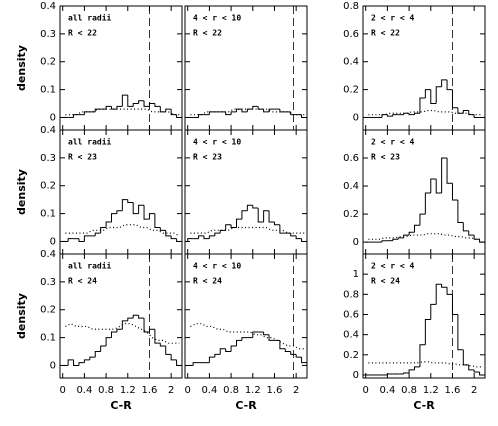 This screenshot has width=498, height=426. I want to click on x-tick-label: 2, so click(296, 390).